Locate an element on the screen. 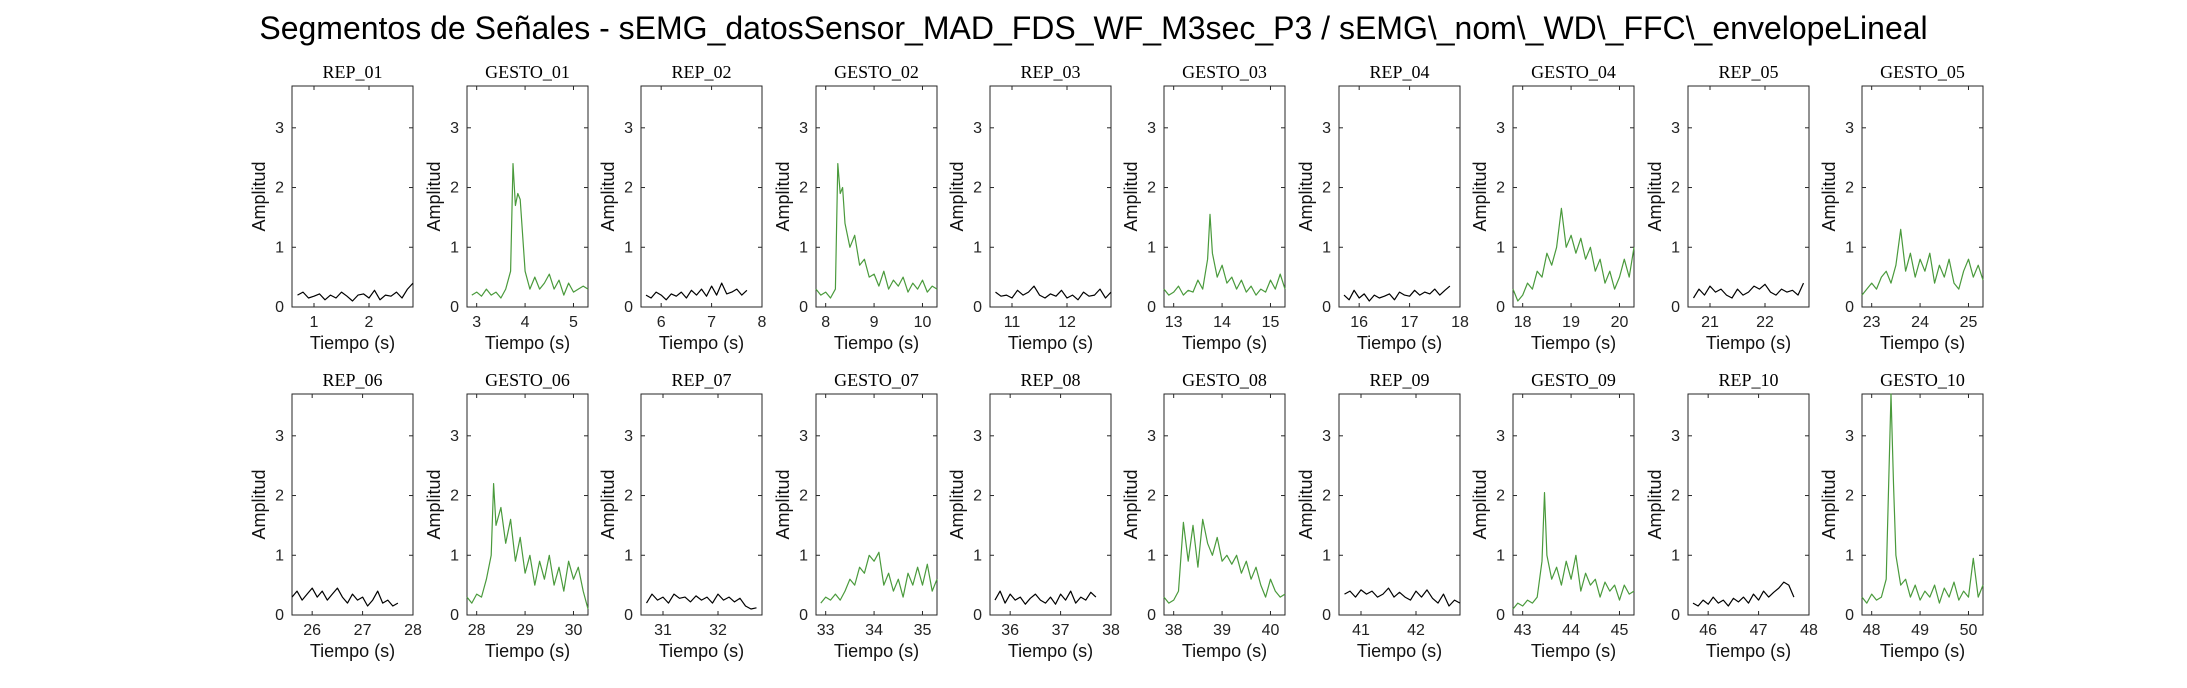  subplot-12: 0 1 2 3 28 29 30 GESTO_06 Tiempo (s) Amplitud is located at coordinates (506, 515).